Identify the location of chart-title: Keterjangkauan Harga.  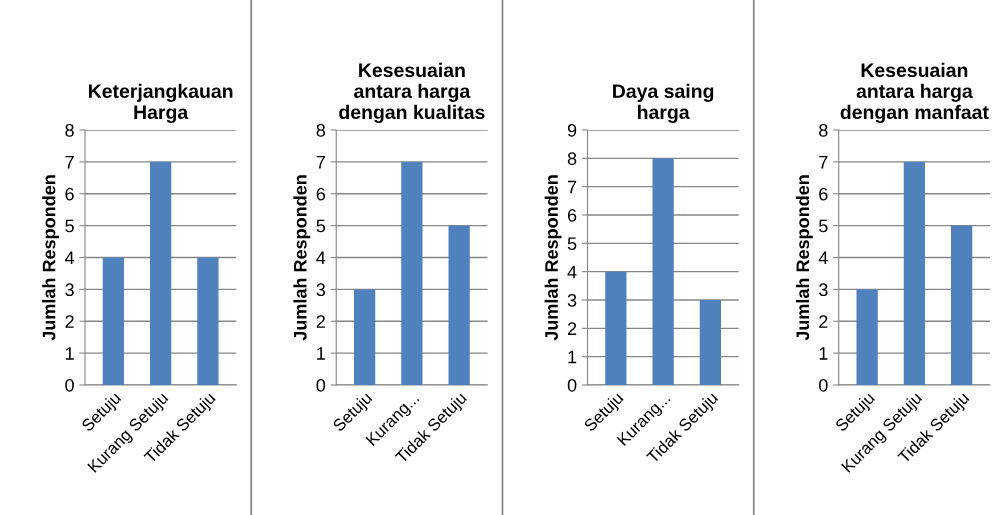
(160, 103).